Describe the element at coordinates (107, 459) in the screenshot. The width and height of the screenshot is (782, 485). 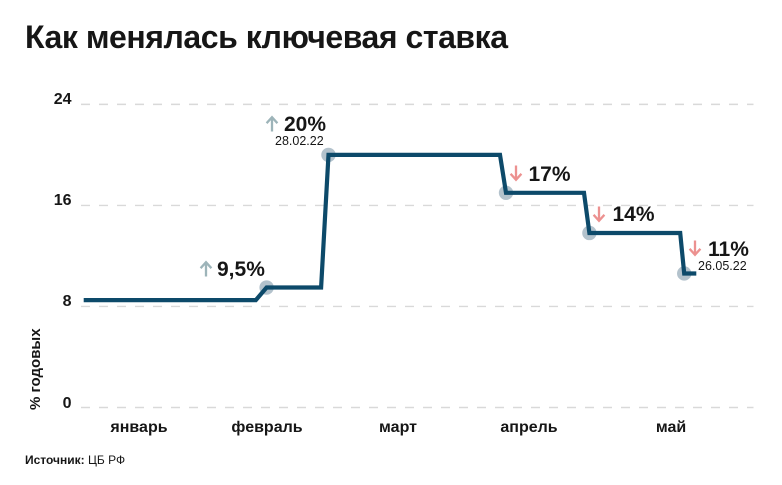
I see `source-value: ЦБ РФ` at that location.